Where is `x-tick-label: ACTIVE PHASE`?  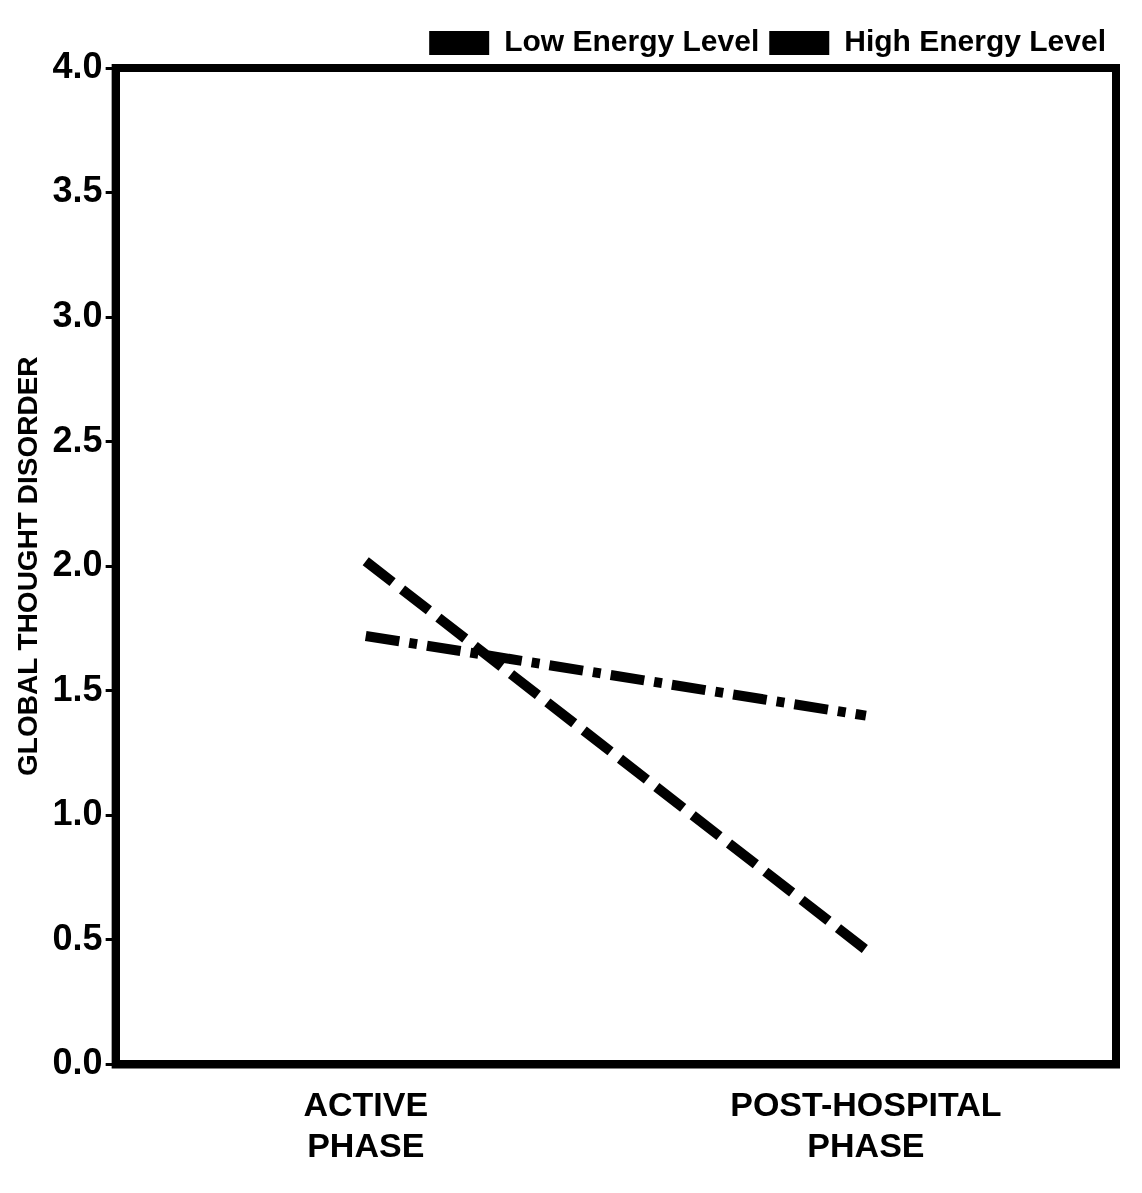
x-tick-label: ACTIVE PHASE is located at coordinates (366, 1124).